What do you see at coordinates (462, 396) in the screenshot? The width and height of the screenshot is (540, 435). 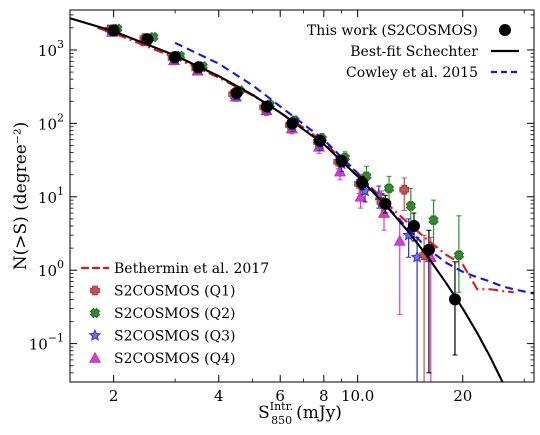 I see `x-tick-label: 20` at bounding box center [462, 396].